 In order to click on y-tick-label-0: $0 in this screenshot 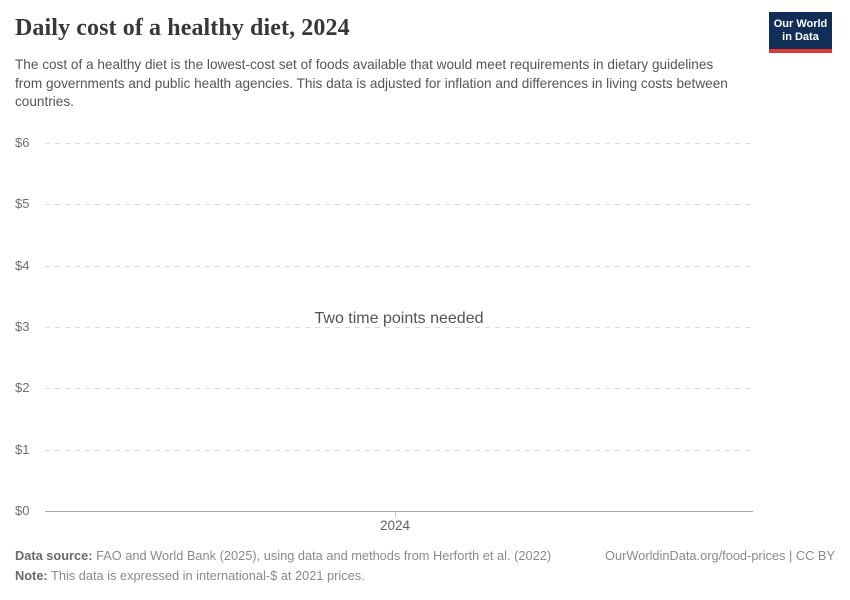, I will do `click(22, 511)`.